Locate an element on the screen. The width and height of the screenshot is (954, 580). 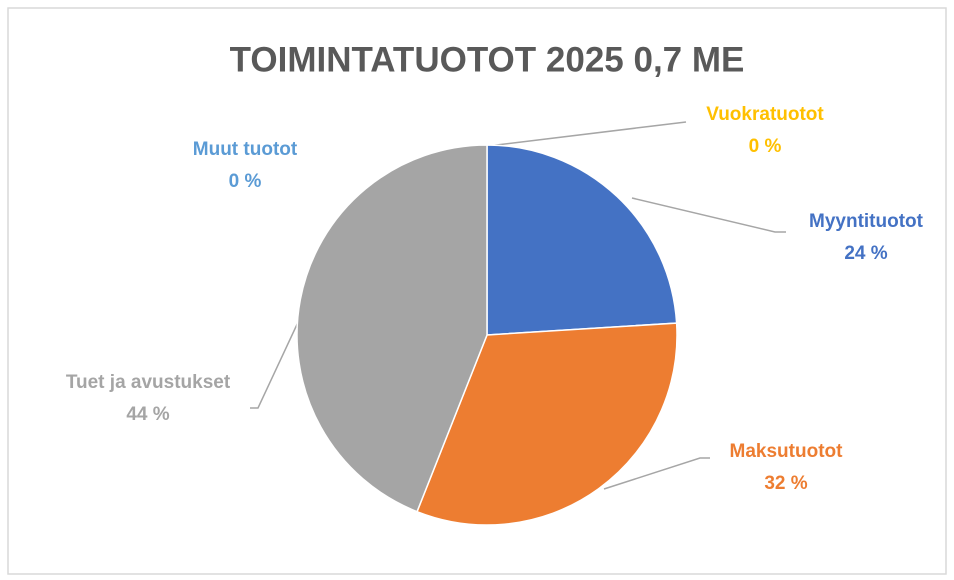
slice-label: Vuokratuotot is located at coordinates (765, 114).